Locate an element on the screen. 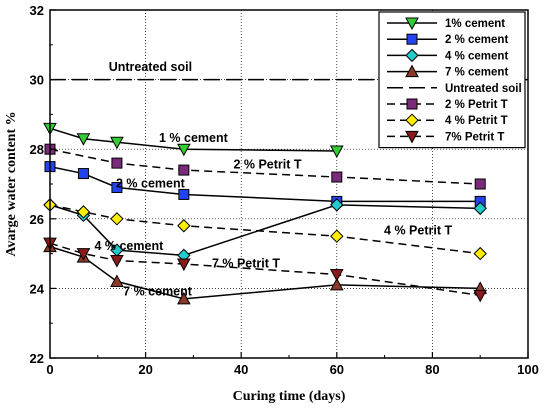 The image size is (550, 408). series-line-4-petrit-t is located at coordinates (265, 229).